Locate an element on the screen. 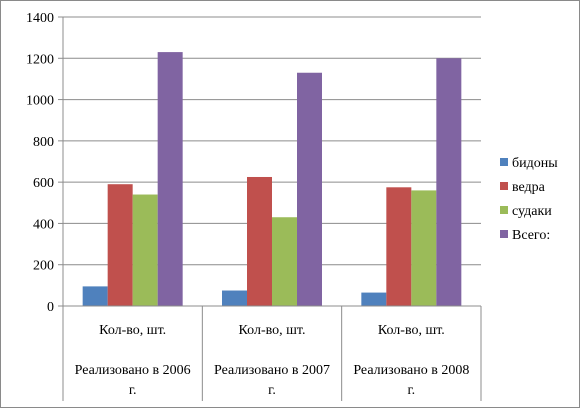  legend-swatch-Всего: is located at coordinates (504, 234).